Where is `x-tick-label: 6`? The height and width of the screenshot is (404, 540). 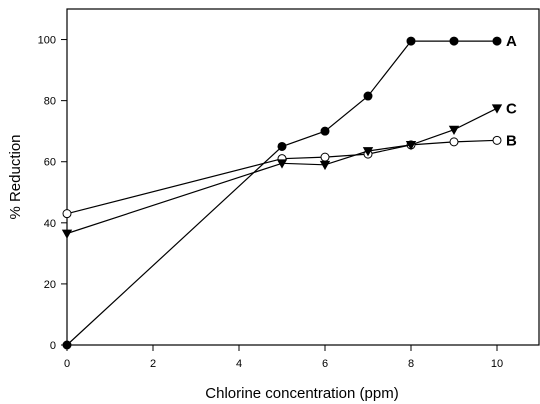
x-tick-label: 6 is located at coordinates (325, 364).